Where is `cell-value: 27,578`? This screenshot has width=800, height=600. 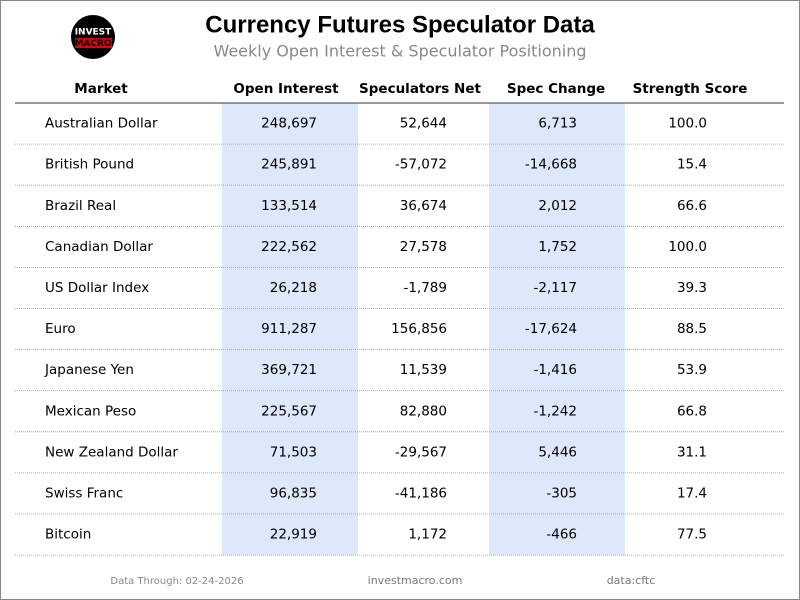
cell-value: 27,578 is located at coordinates (423, 247).